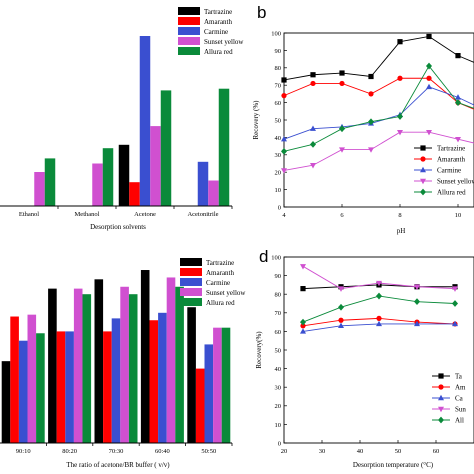  I want to click on y-tick-label: 90, so click(278, 51).